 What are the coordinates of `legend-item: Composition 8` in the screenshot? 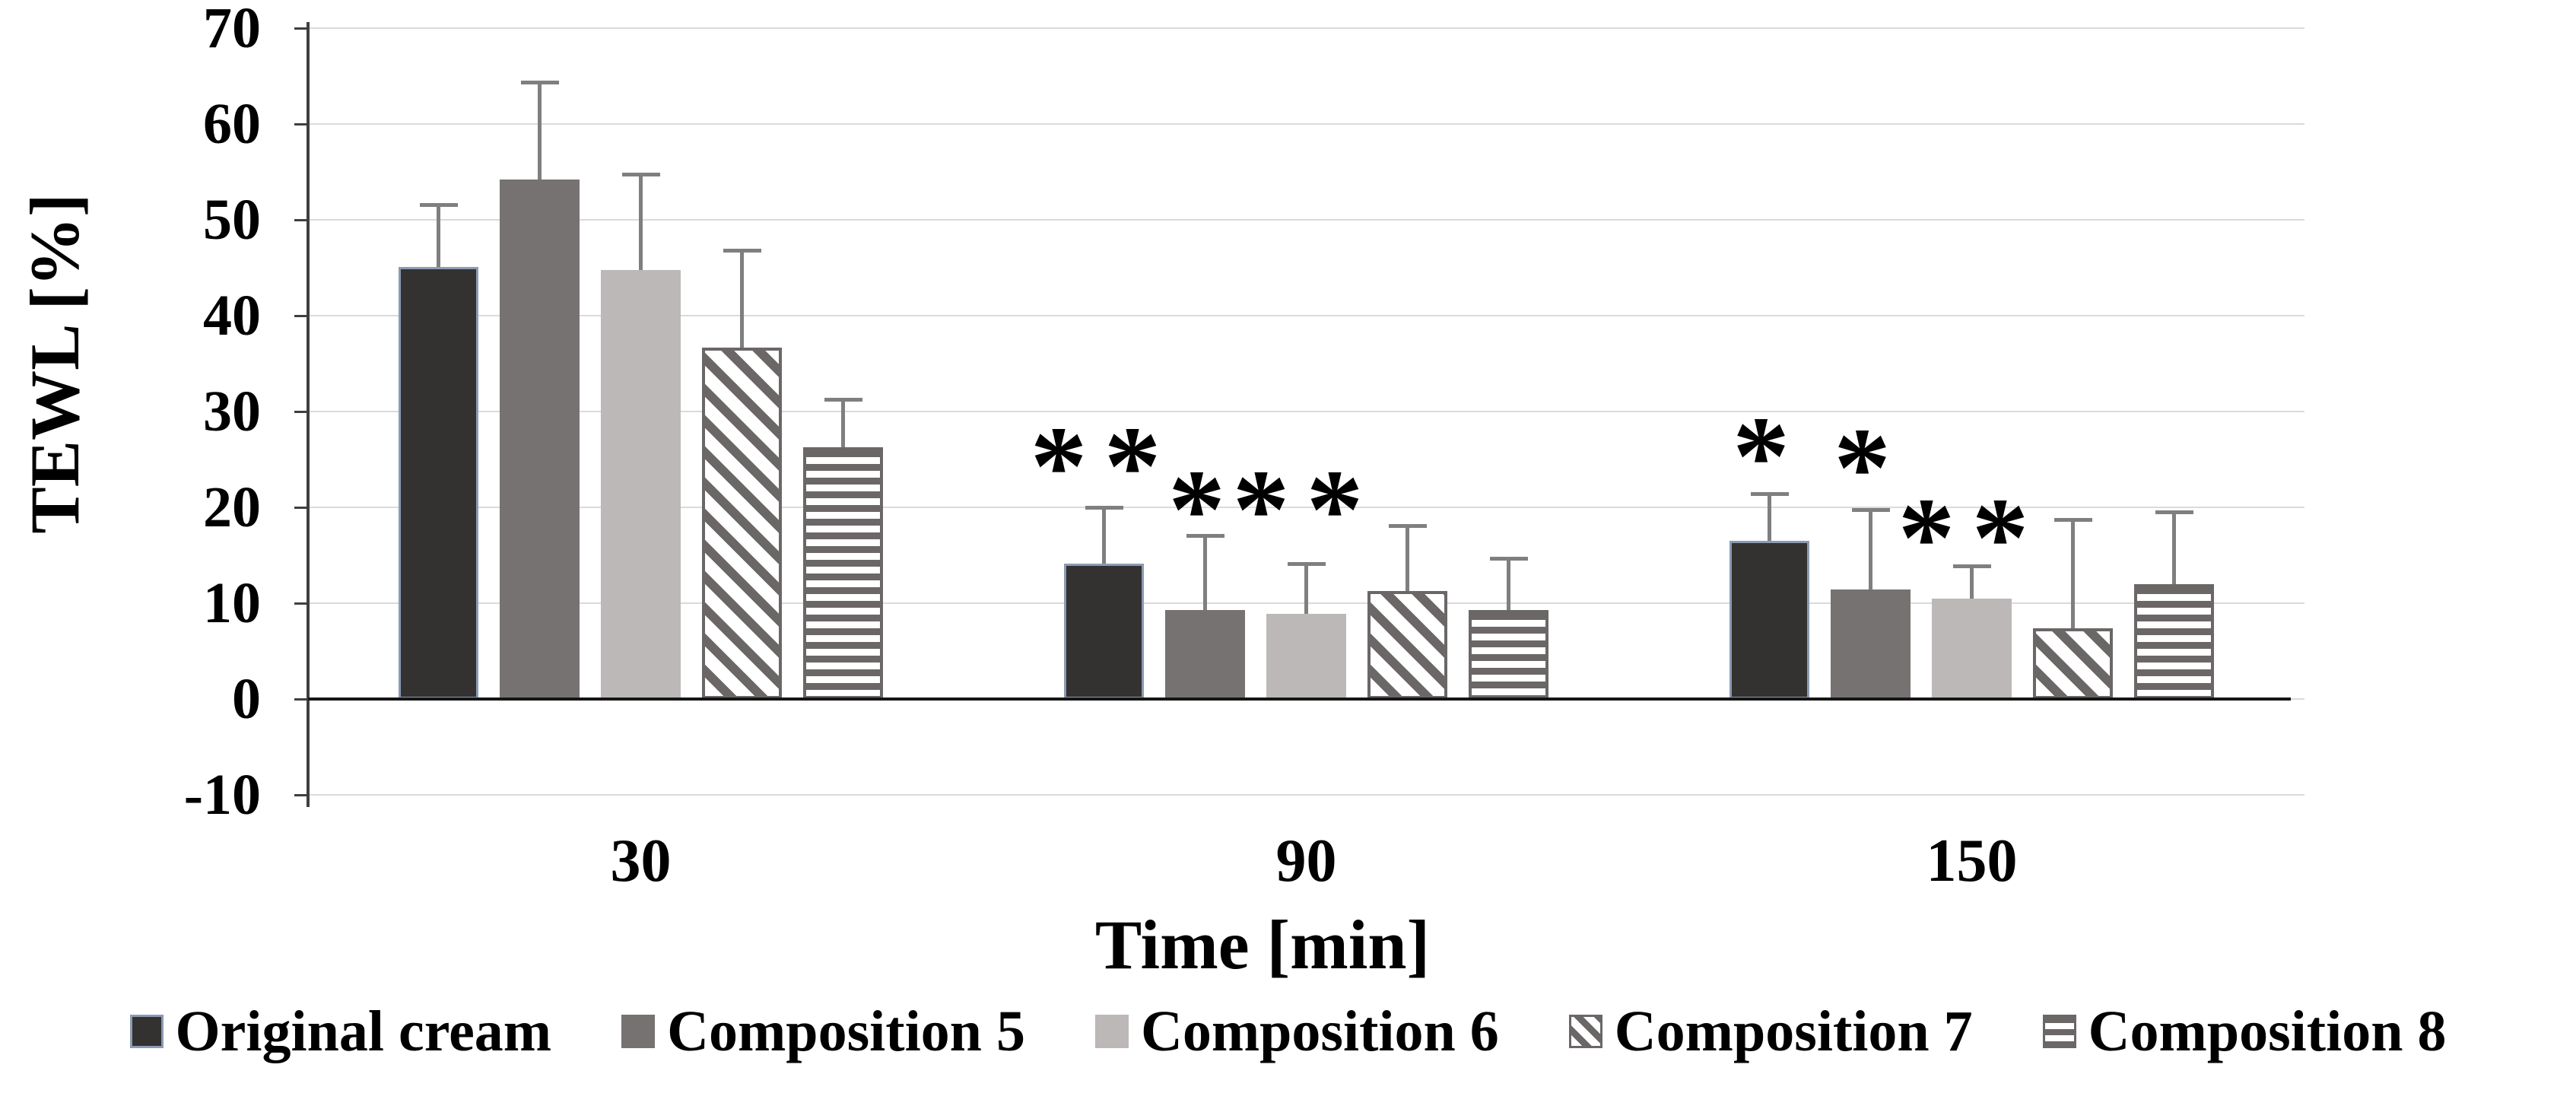 It's located at (2244, 1031).